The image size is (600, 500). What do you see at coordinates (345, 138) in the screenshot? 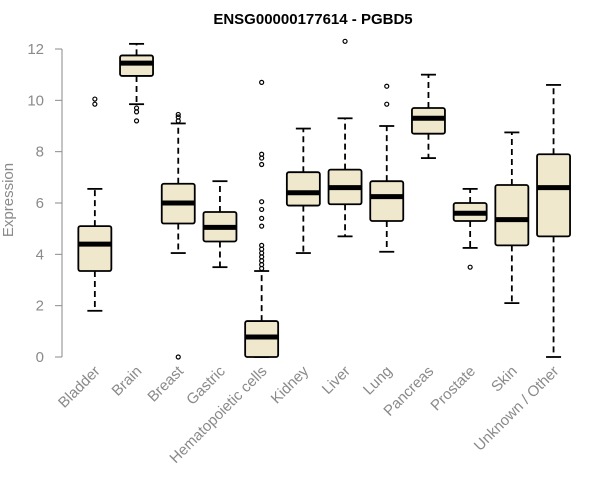
I see `box-liver` at bounding box center [345, 138].